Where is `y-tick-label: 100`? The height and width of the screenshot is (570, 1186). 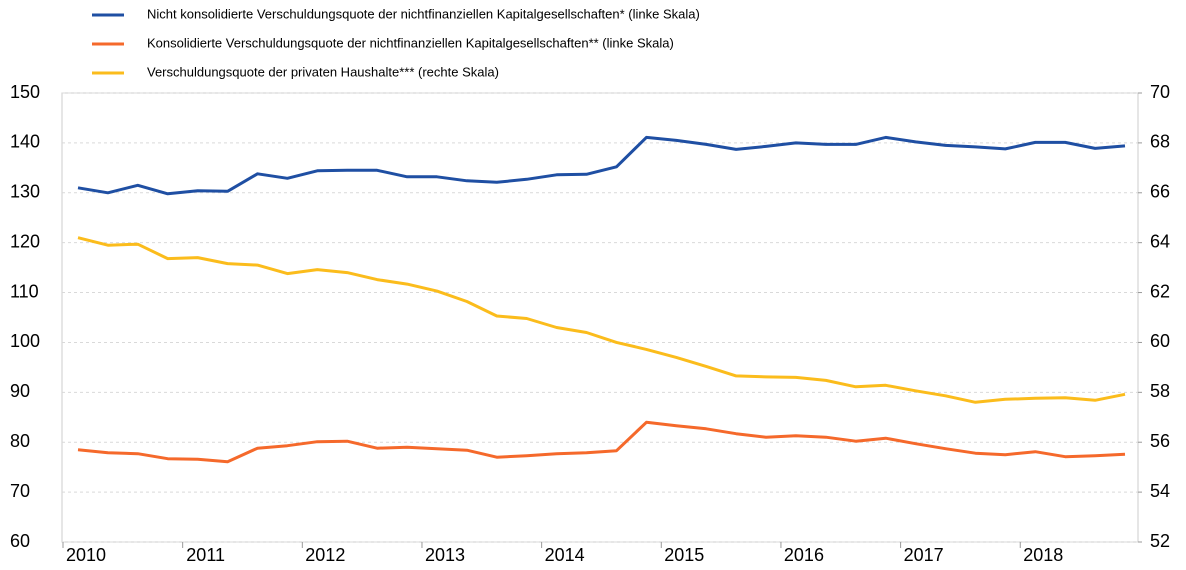
y-tick-label: 100 is located at coordinates (25, 341).